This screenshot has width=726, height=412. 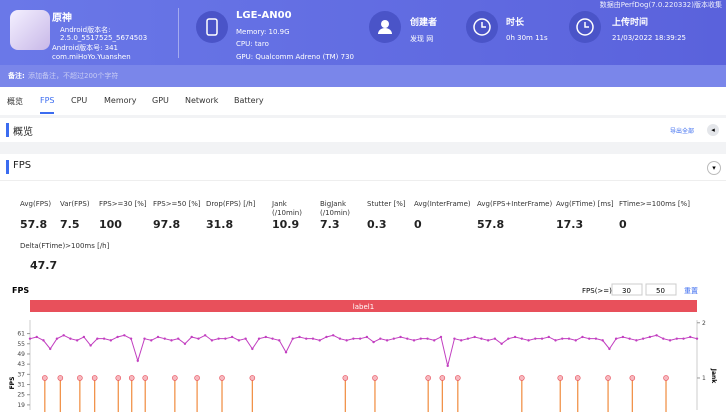 I want to click on y-tick-label: 61, so click(x=21, y=334).